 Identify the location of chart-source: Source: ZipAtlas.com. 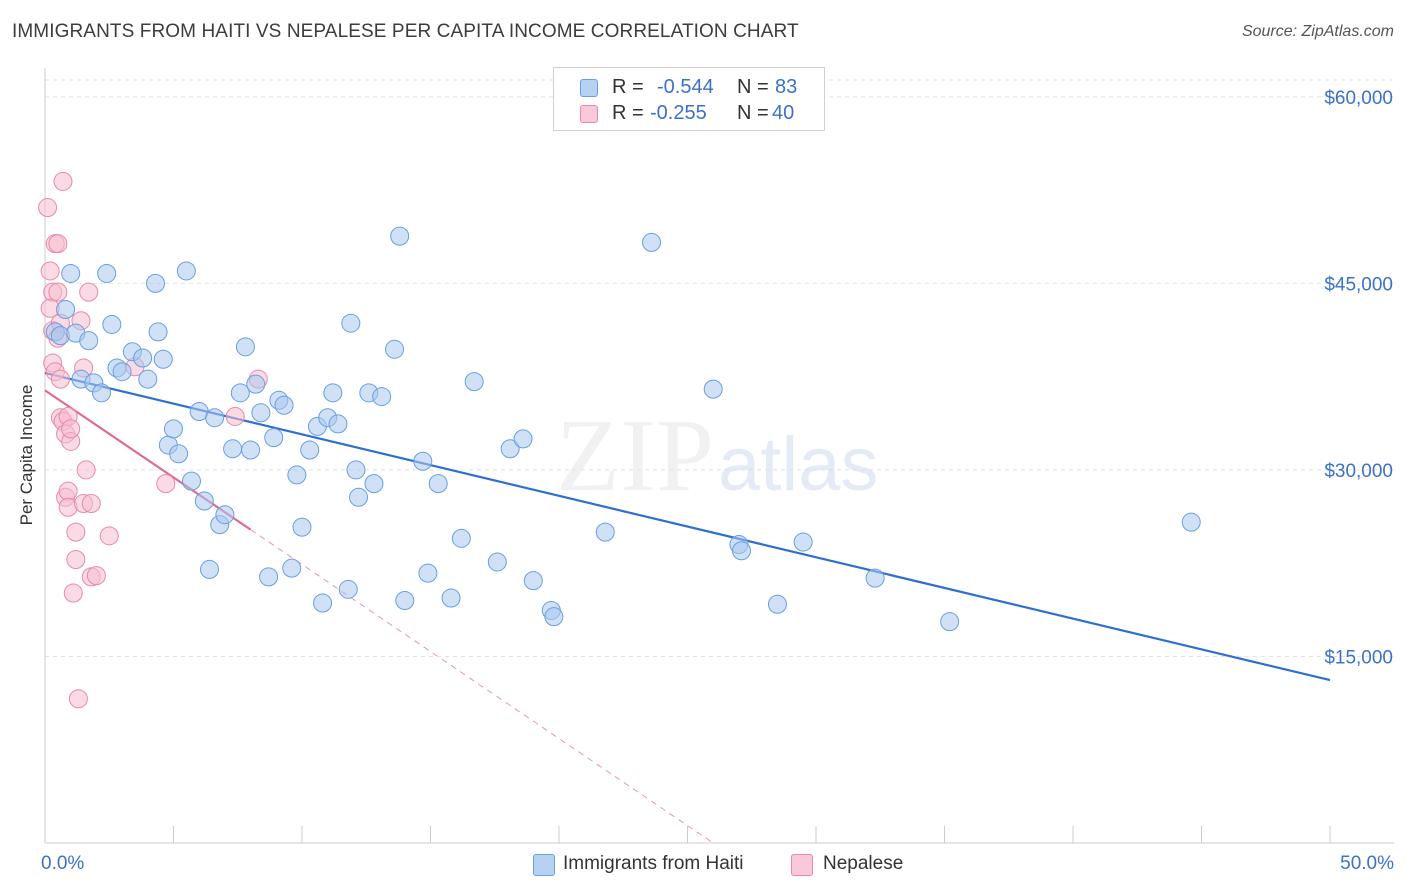
(1317, 31).